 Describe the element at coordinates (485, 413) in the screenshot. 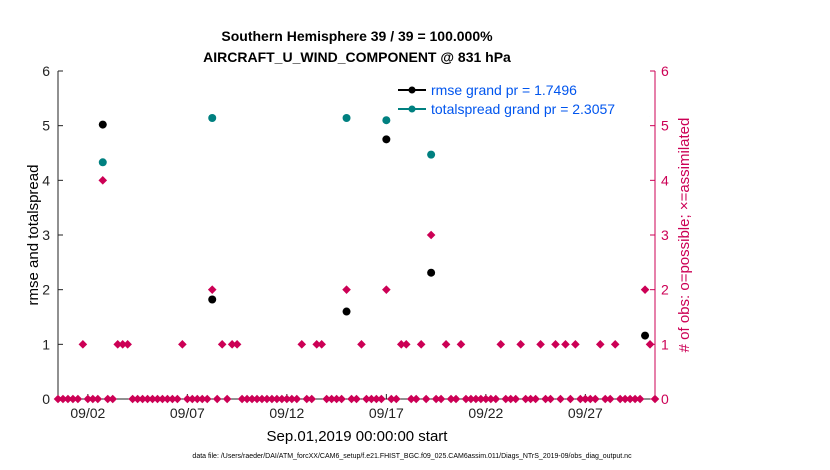

I see `x-tick-label: 09/22` at that location.